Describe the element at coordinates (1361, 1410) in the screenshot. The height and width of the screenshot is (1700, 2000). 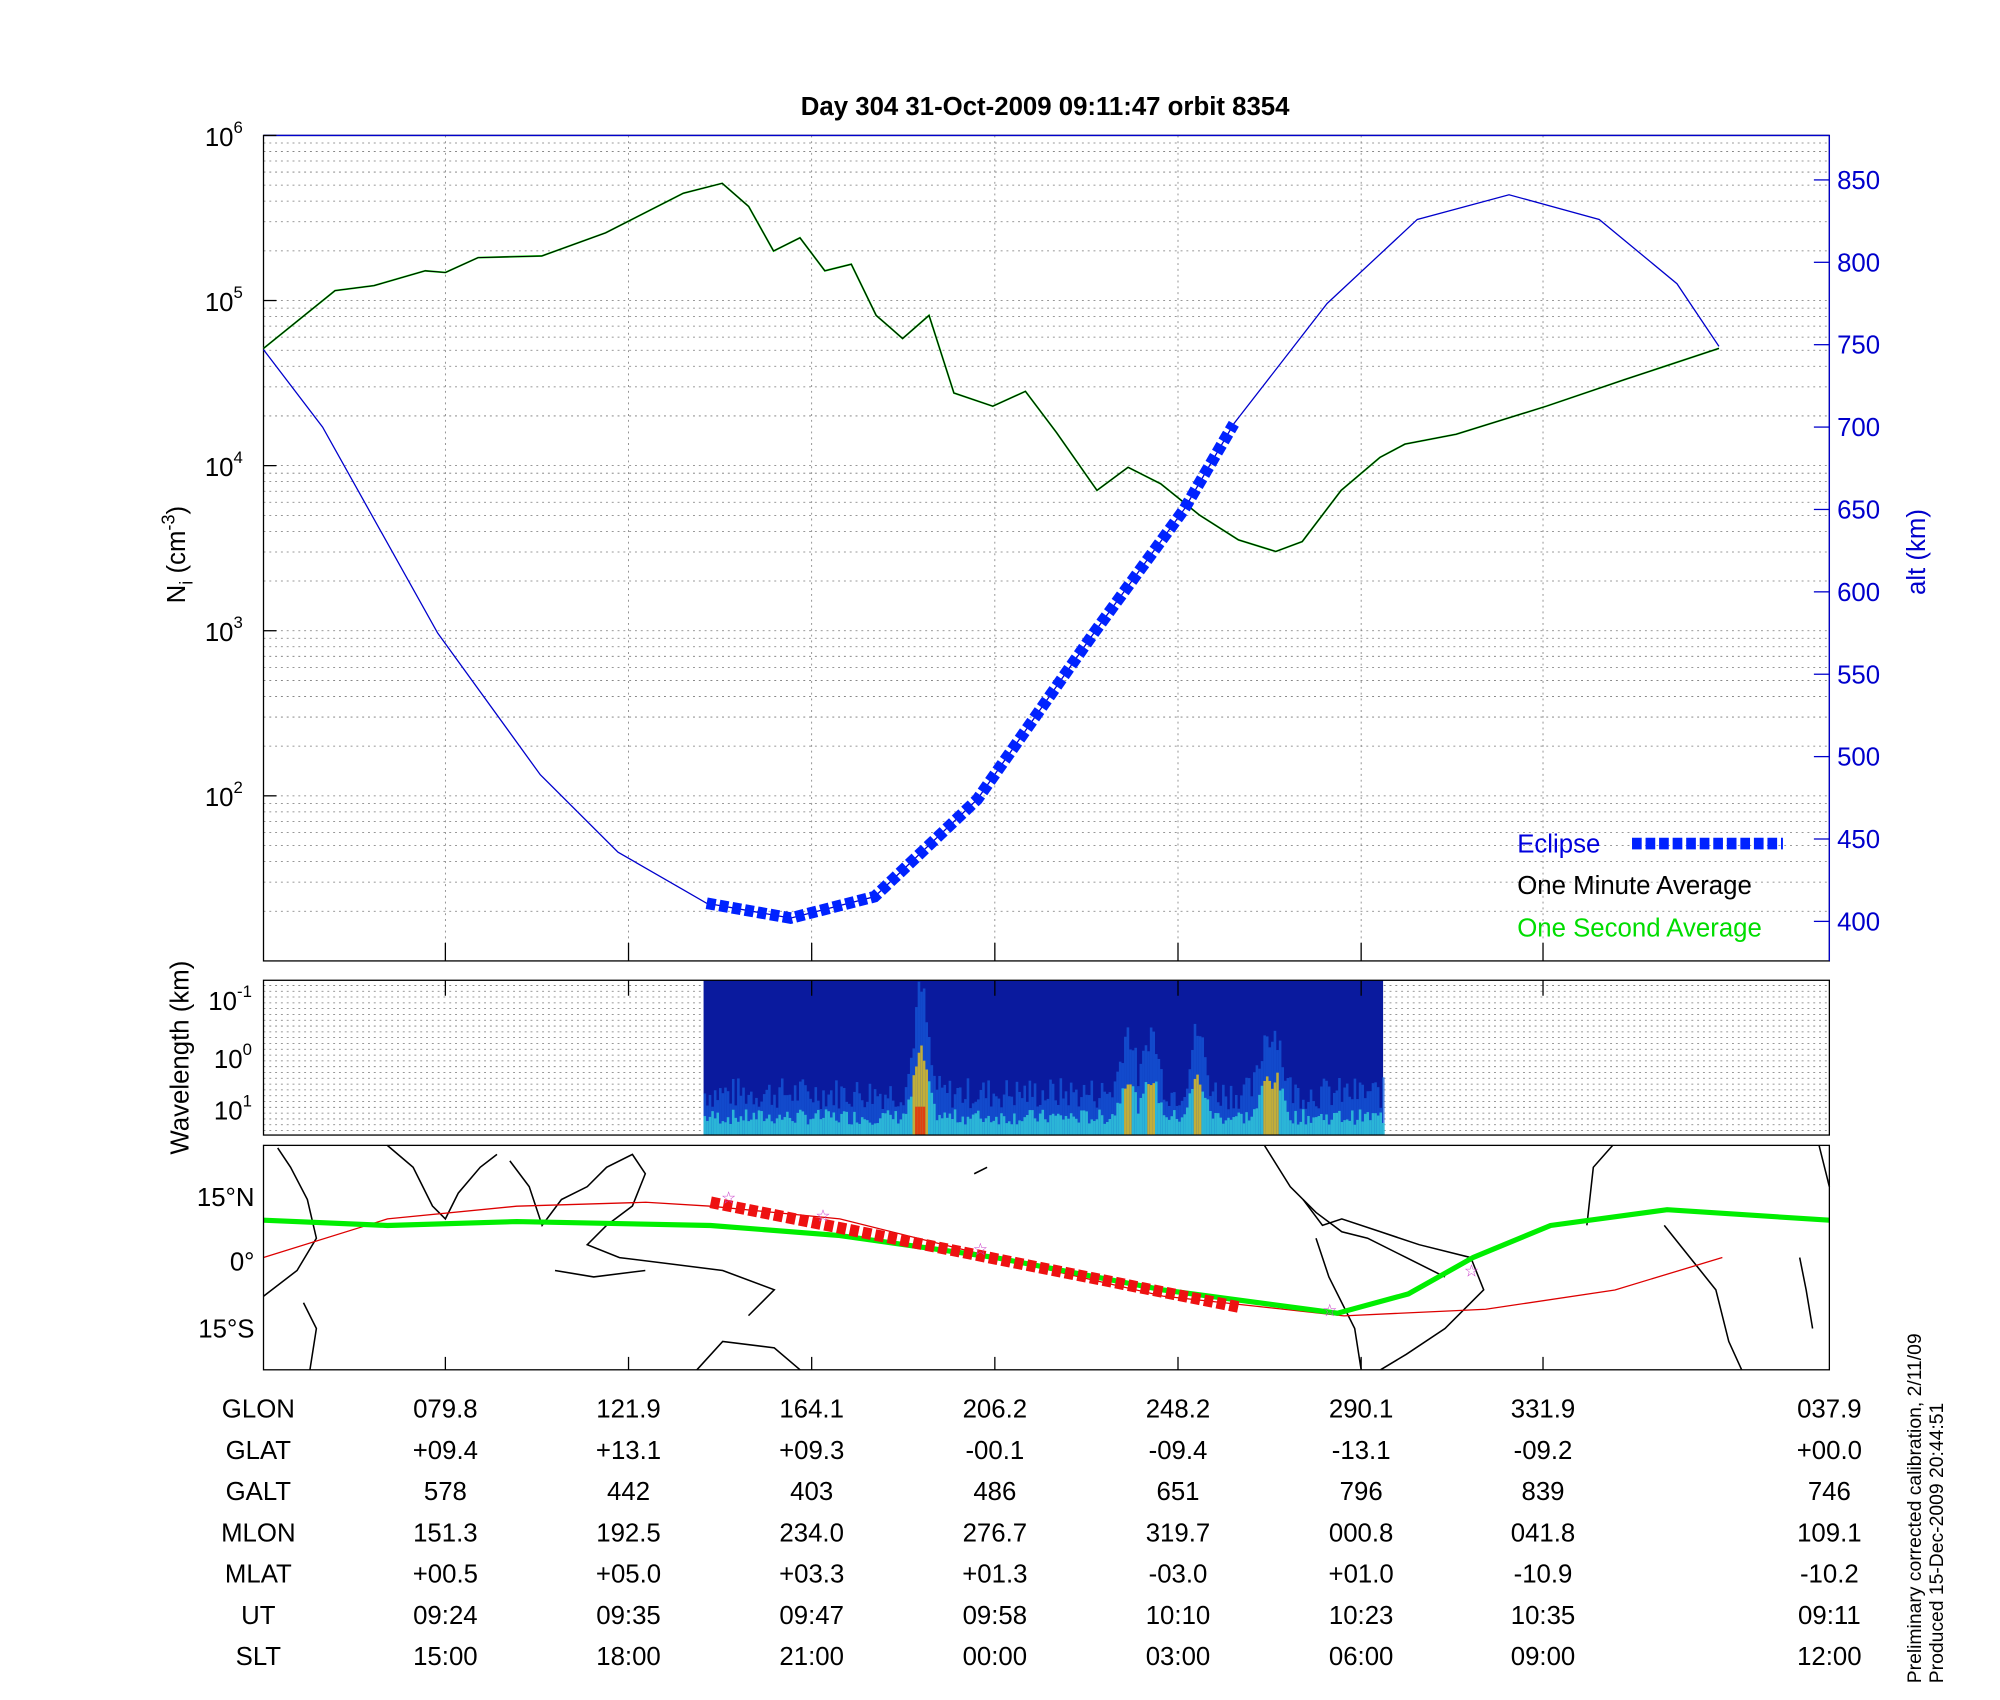
I see `table-cell: 290.1` at that location.